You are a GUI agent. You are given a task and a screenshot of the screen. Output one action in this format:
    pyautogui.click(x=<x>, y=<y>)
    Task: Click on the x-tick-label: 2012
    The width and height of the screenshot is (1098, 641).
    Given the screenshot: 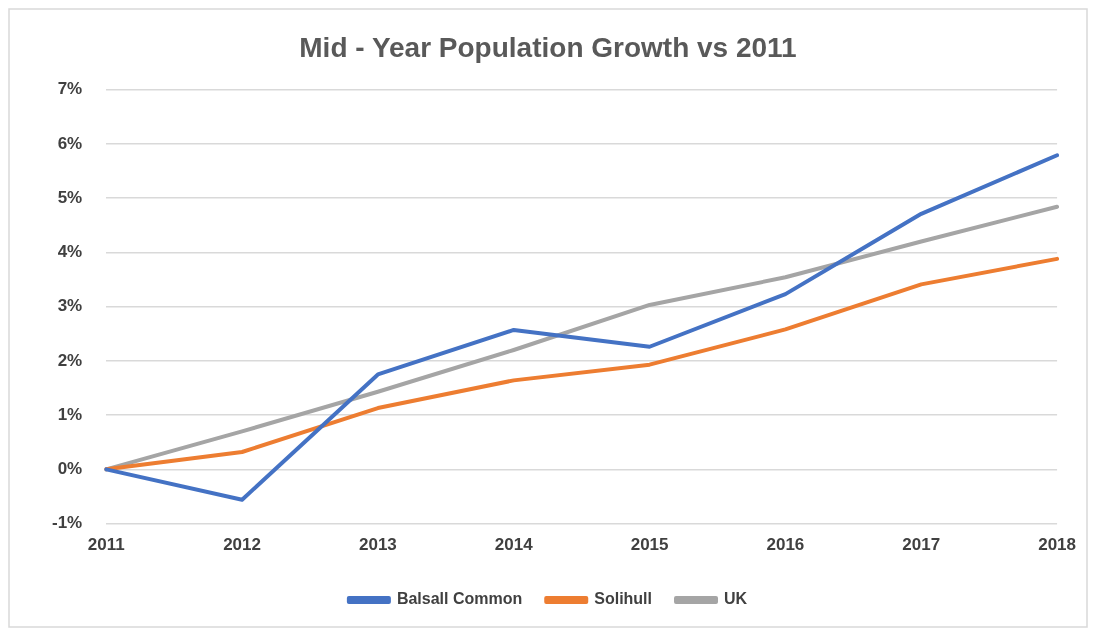 What is the action you would take?
    pyautogui.click(x=242, y=545)
    